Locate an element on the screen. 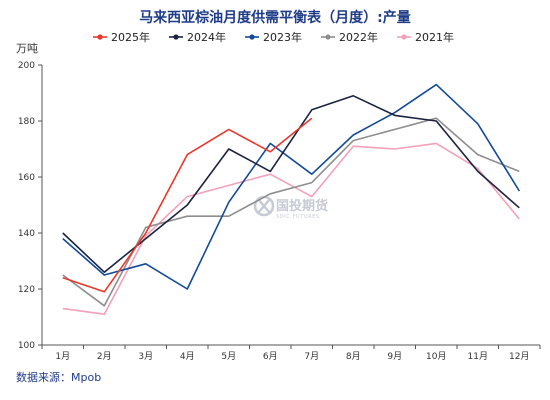 Image resolution: width=550 pixels, height=400 pixels. y-tick-label: 180 is located at coordinates (26, 122).